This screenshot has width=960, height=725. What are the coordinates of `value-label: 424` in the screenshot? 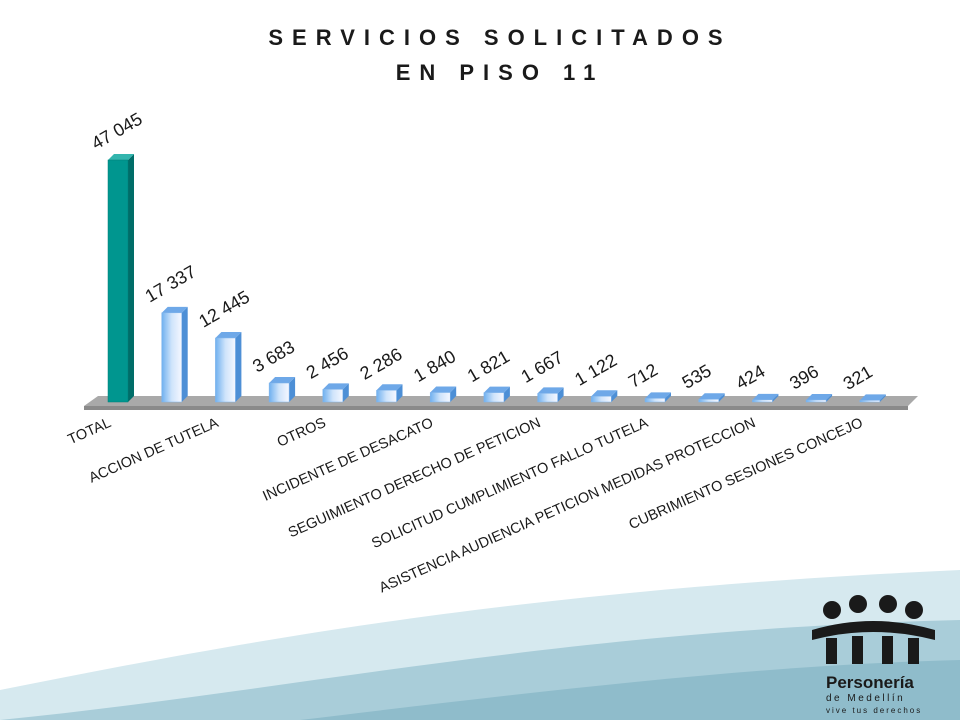 It's located at (750, 377).